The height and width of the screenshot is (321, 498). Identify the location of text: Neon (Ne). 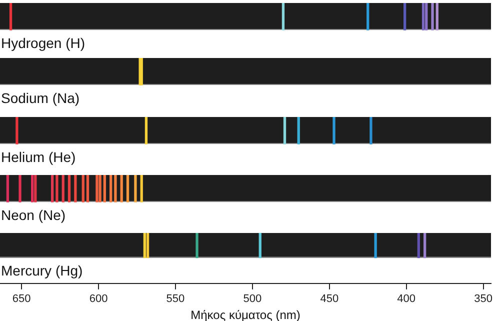
(33, 214).